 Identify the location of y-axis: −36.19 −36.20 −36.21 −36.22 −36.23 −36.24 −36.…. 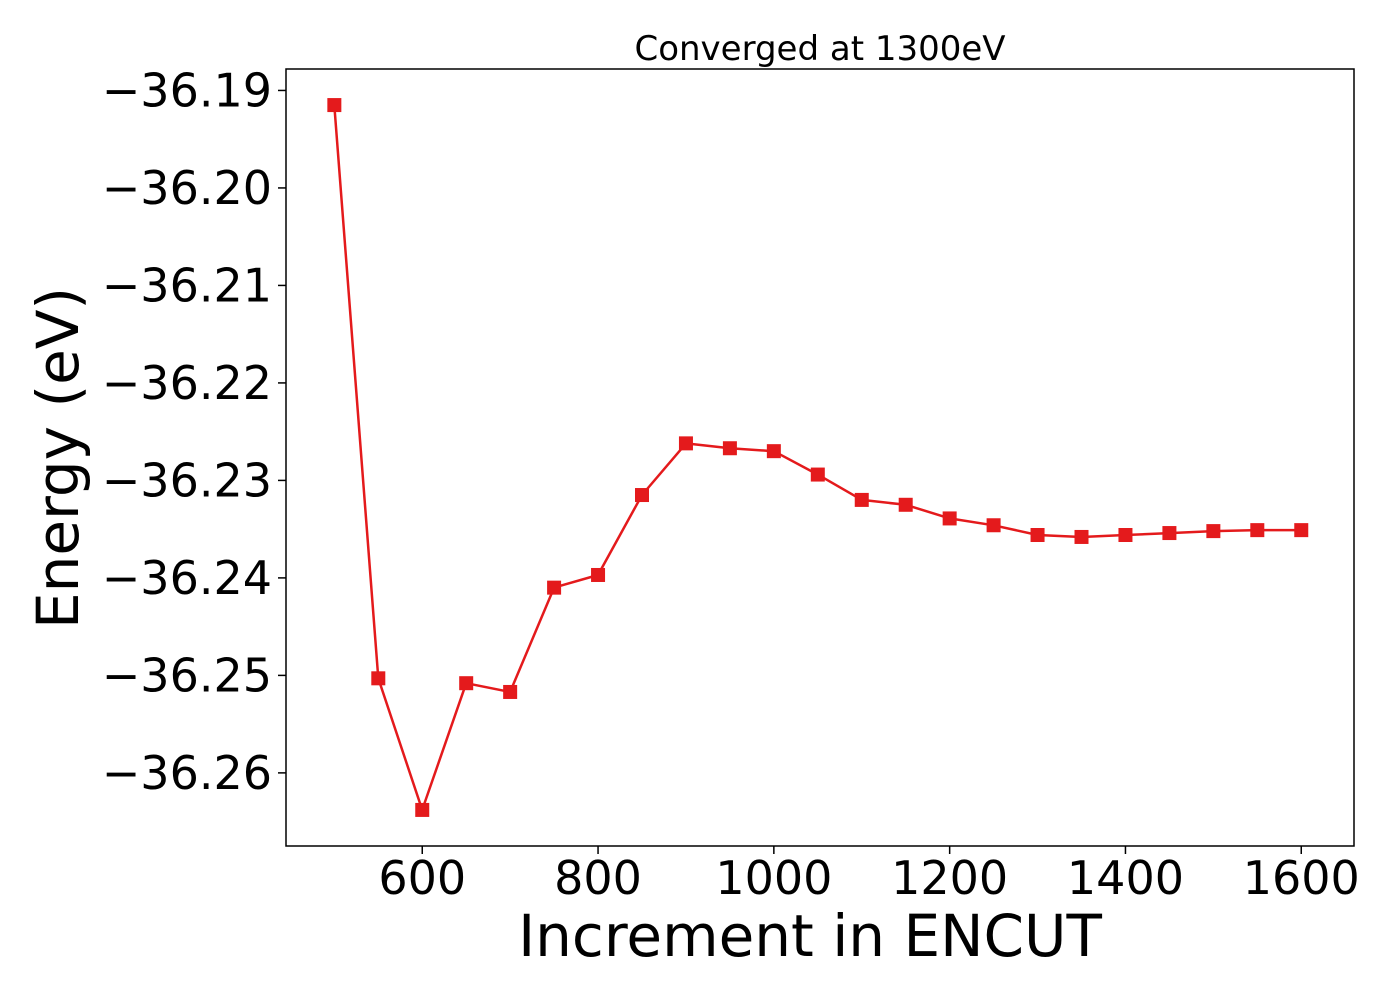
(194, 431).